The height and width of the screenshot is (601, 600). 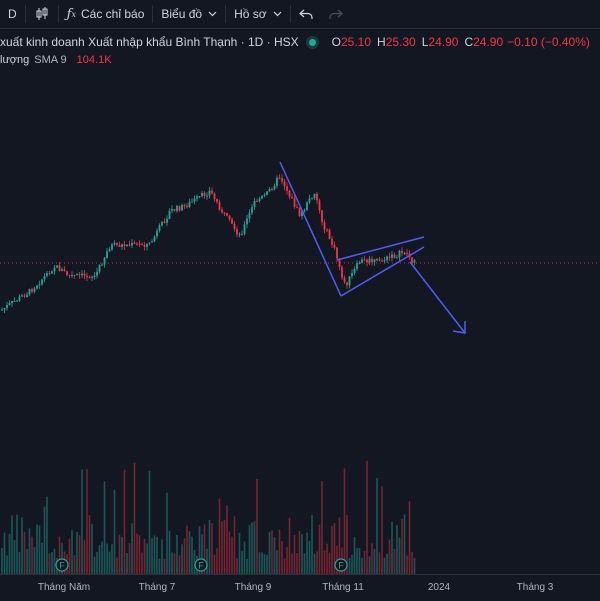 I want to click on interval-button: D, so click(x=12, y=14).